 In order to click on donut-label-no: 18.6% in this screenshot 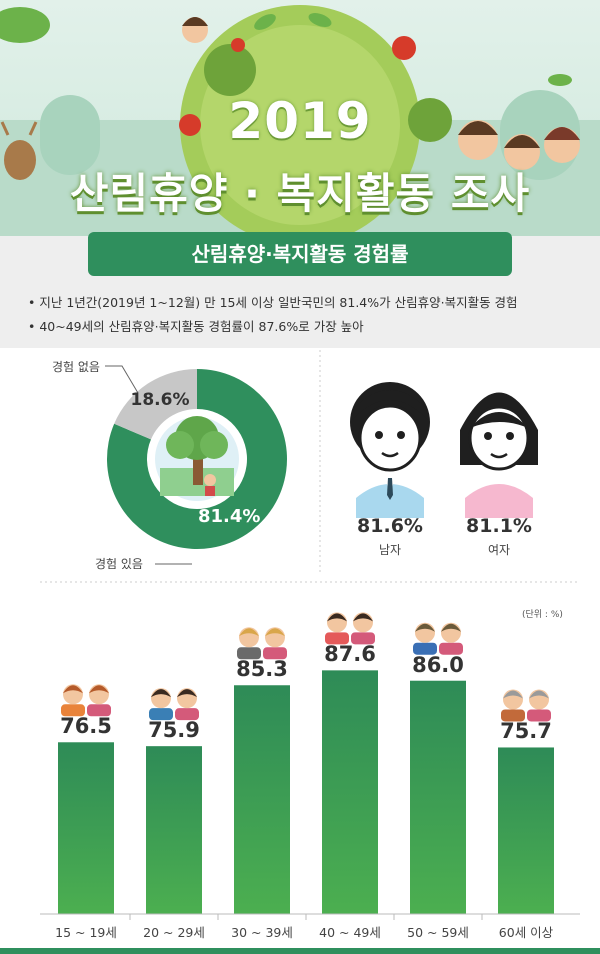, I will do `click(160, 400)`.